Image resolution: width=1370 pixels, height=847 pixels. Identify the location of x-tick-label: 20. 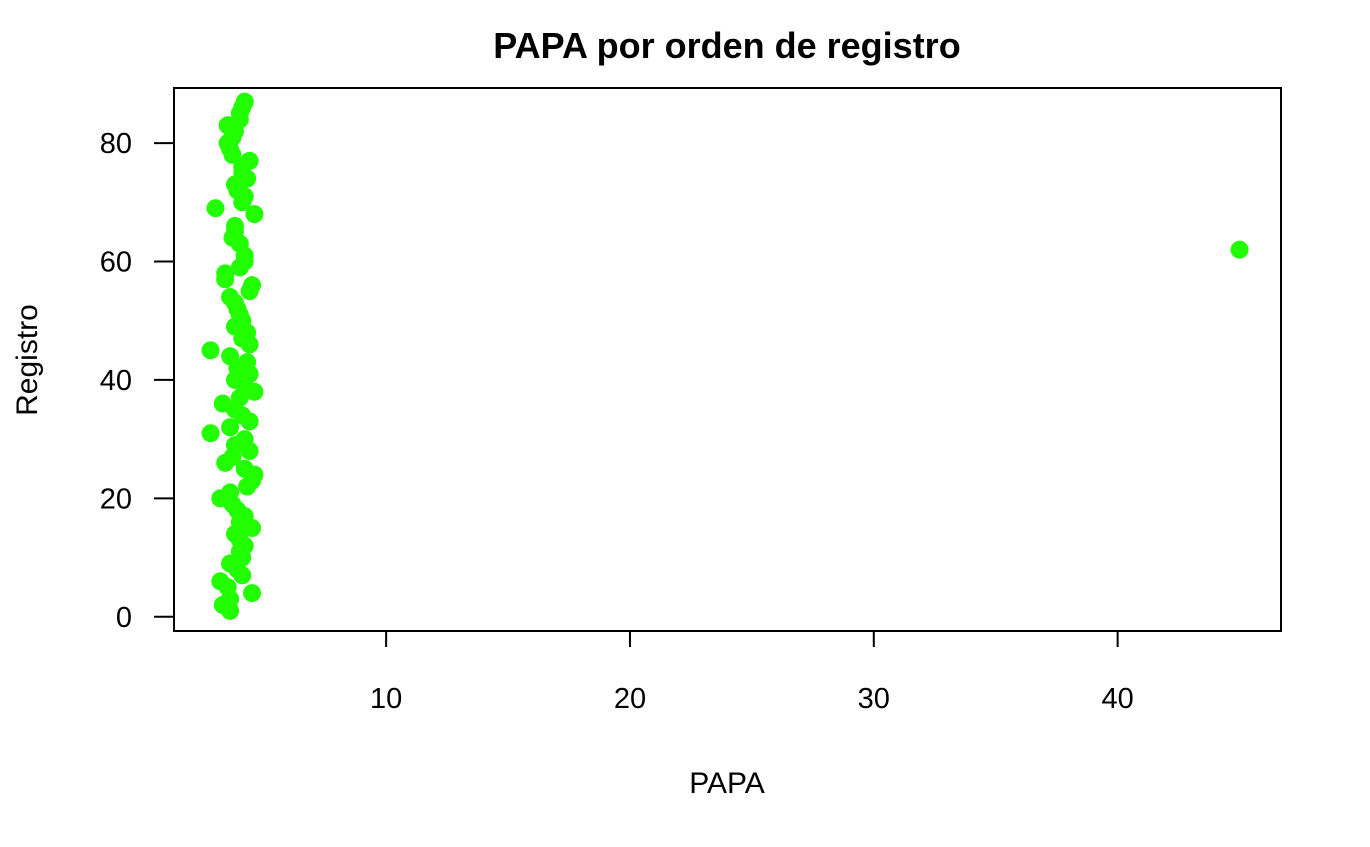
(630, 699).